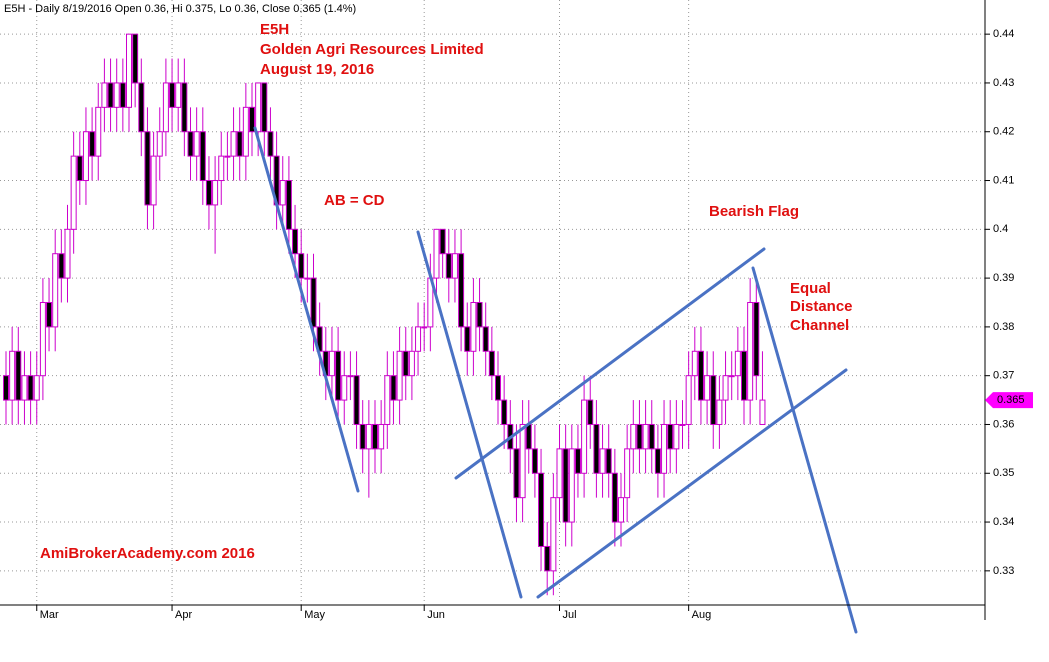 This screenshot has width=1049, height=662. I want to click on x-tick-label: Jul, so click(570, 615).